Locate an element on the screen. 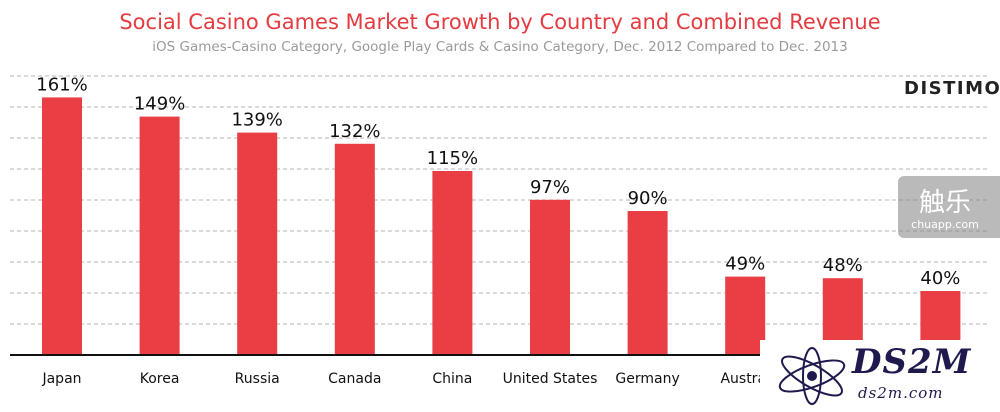  data-label: 115% is located at coordinates (452, 158).